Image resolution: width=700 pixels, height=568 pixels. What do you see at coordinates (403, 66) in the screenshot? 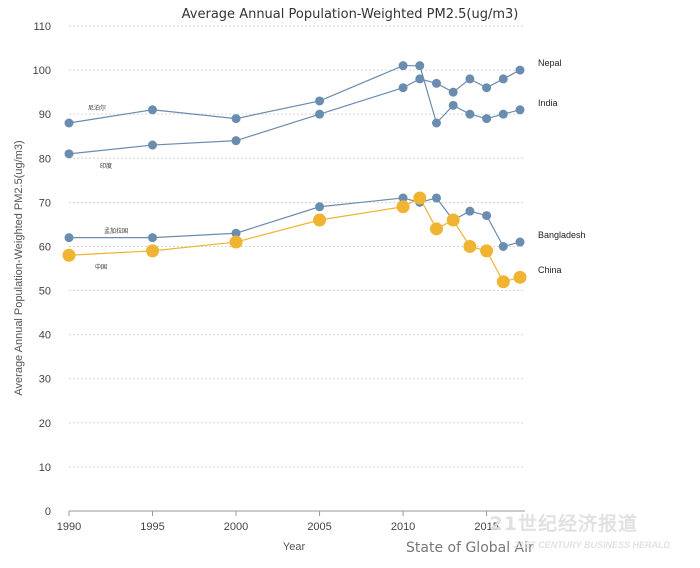
I see `nepal-point-2010` at bounding box center [403, 66].